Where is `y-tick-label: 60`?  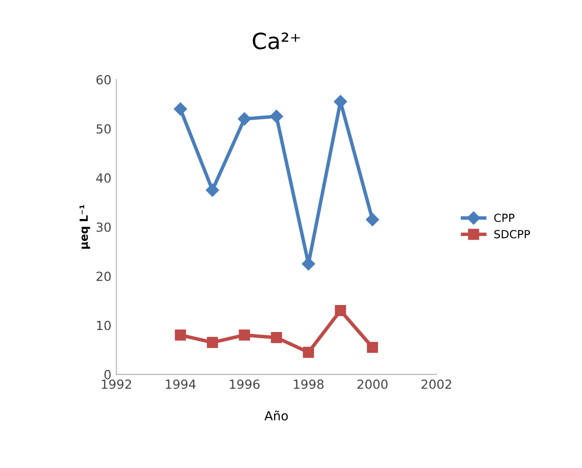
y-tick-label: 60 is located at coordinates (103, 79).